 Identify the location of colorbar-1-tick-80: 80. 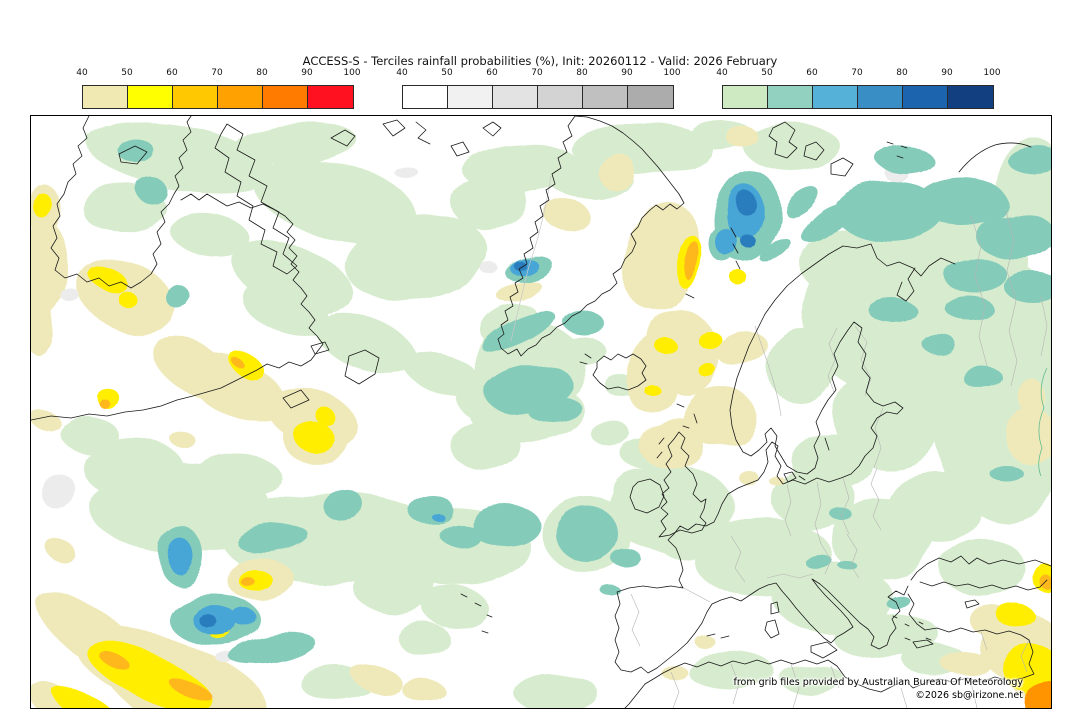
(262, 73).